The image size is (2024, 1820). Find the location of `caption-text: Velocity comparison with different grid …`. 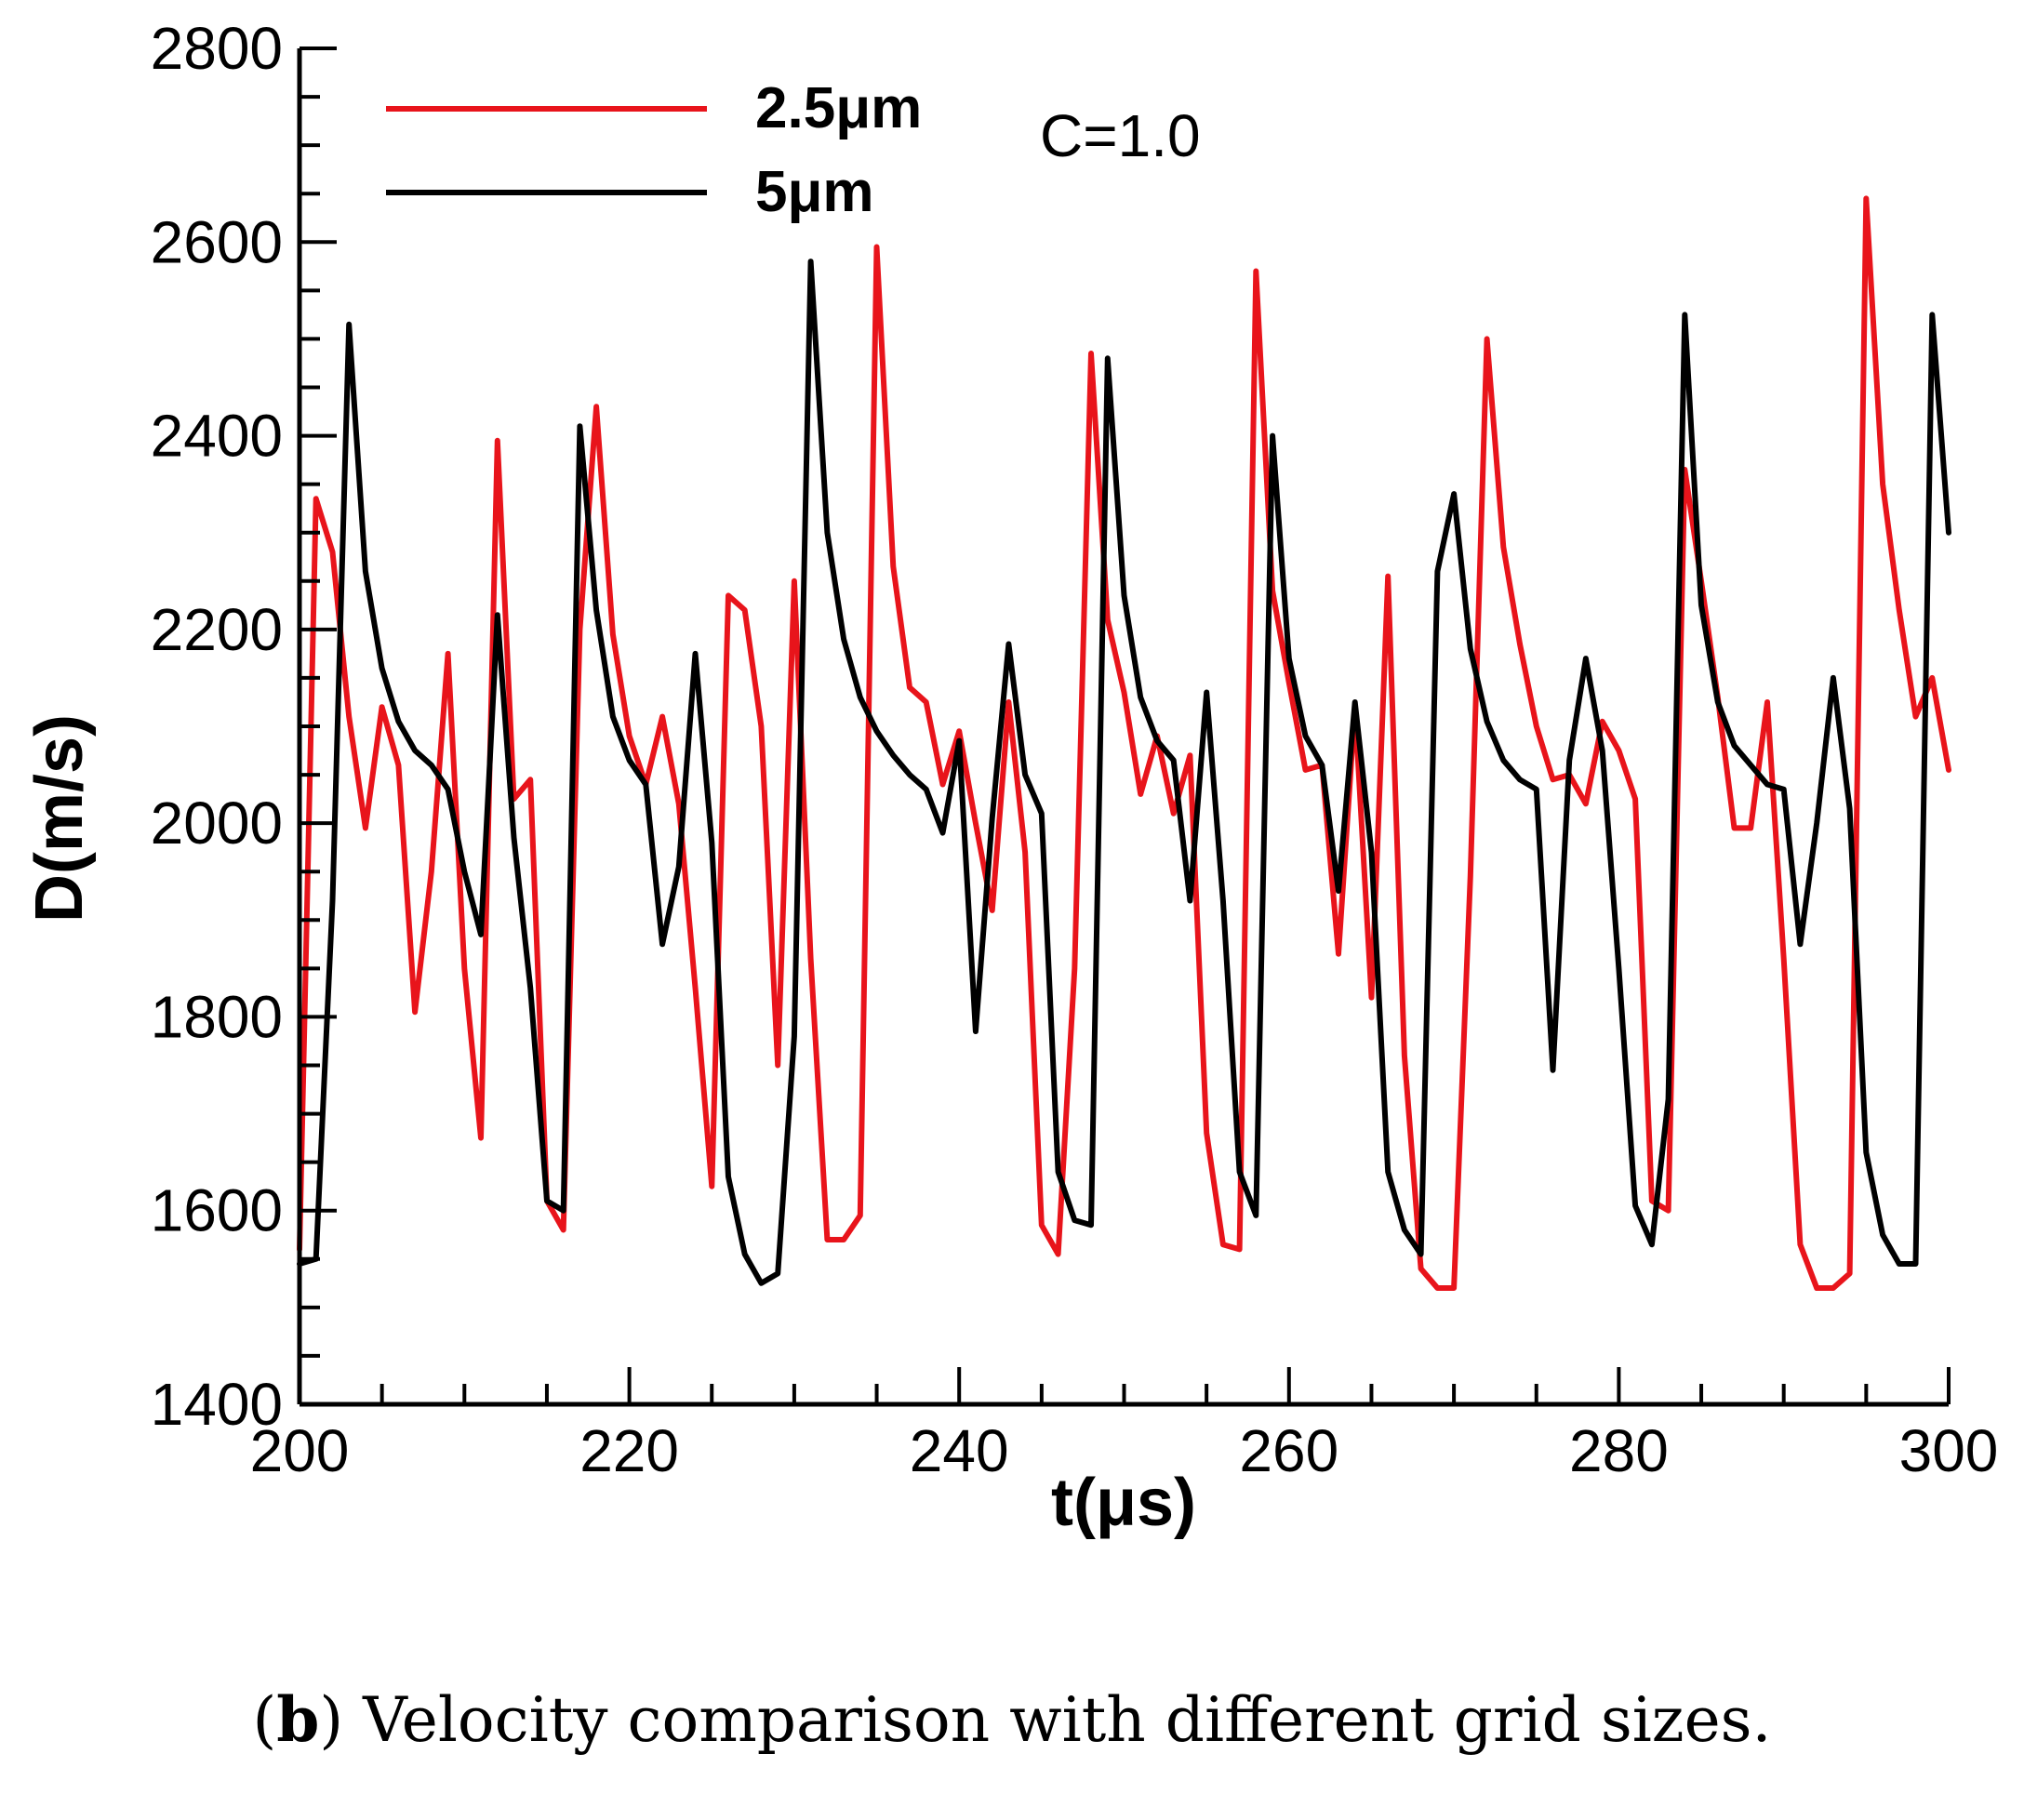

caption-text: Velocity comparison with different grid … is located at coordinates (1057, 1720).